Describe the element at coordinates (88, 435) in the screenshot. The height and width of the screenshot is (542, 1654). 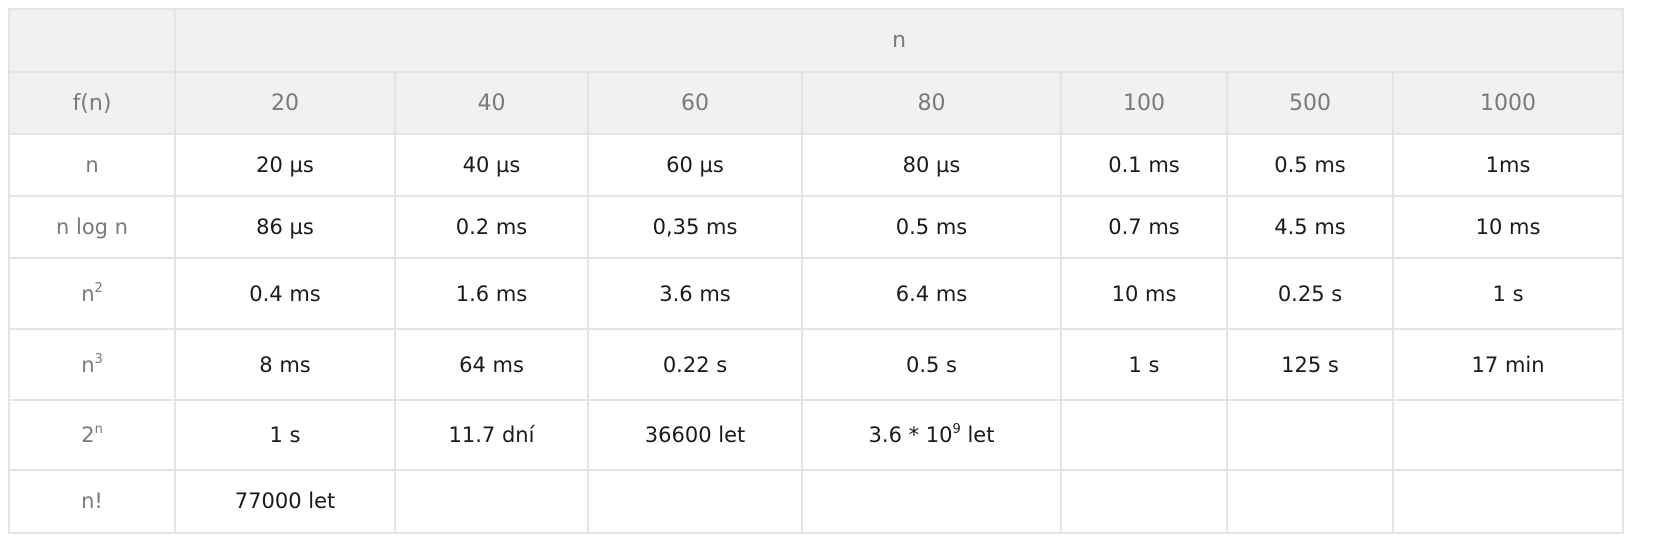
I see `row-label-base: 2` at that location.